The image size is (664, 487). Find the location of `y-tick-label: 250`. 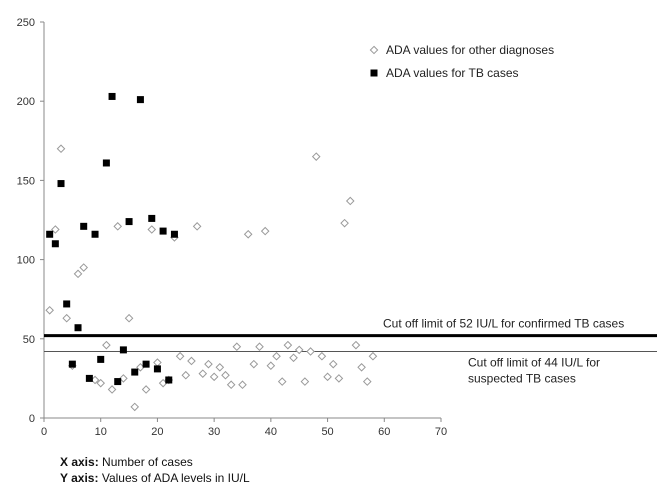

y-tick-label: 250 is located at coordinates (26, 23).